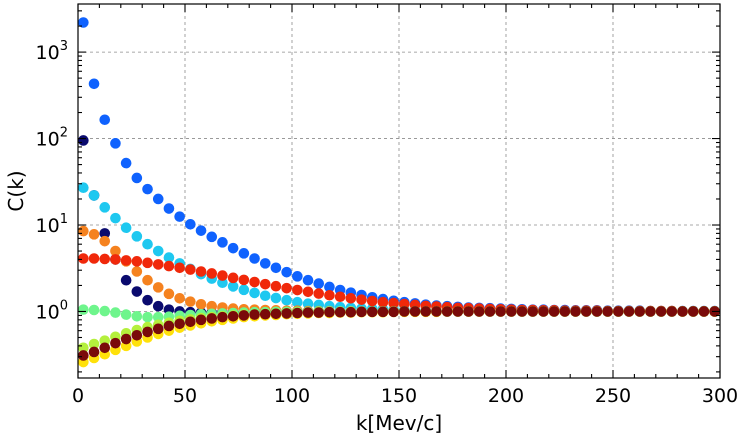 The width and height of the screenshot is (747, 440). I want to click on series-green, so click(399, 313).